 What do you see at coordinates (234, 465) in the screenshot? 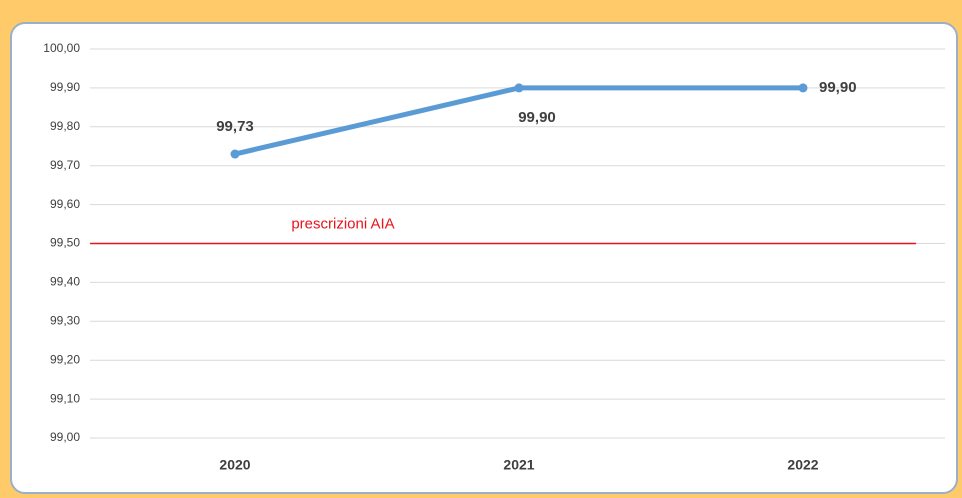
I see `x-tick-label: 2020` at bounding box center [234, 465].